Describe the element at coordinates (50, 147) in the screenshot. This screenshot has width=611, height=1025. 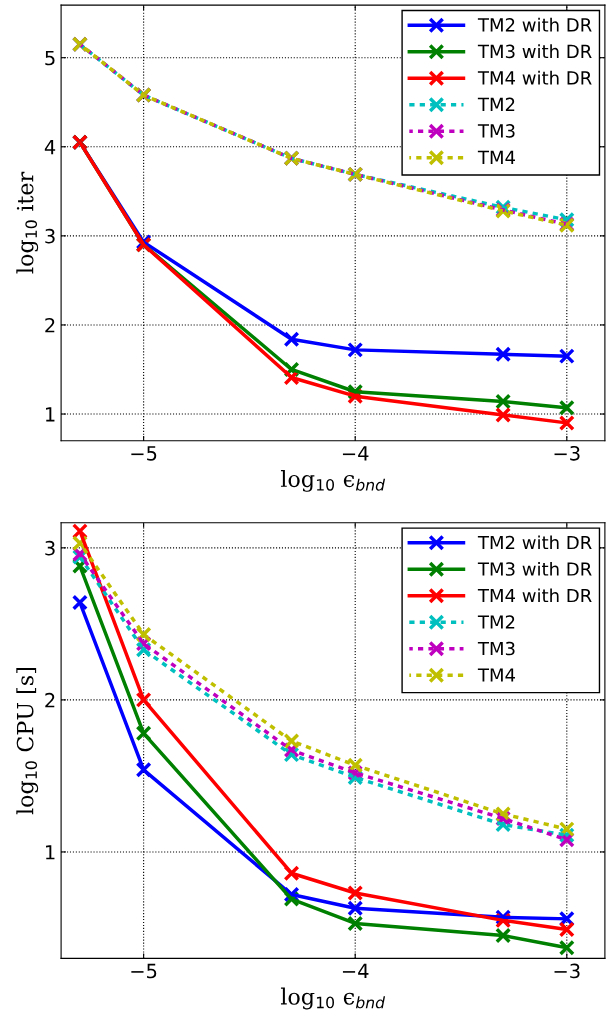
I see `y-tick-label: 4` at that location.